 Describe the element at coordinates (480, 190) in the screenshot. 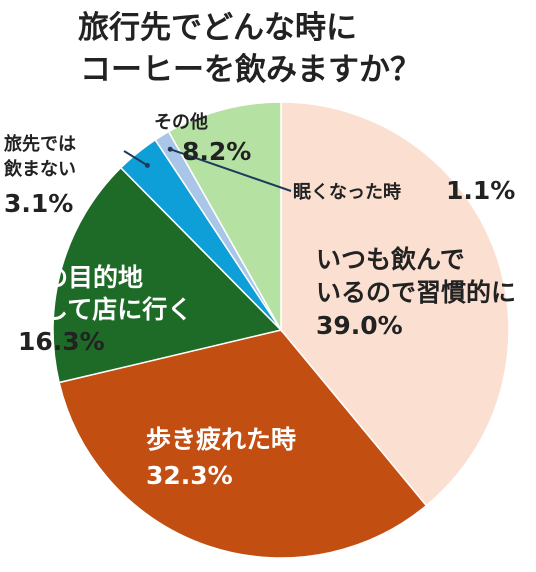

I see `slice-value-4: 1.1%` at that location.